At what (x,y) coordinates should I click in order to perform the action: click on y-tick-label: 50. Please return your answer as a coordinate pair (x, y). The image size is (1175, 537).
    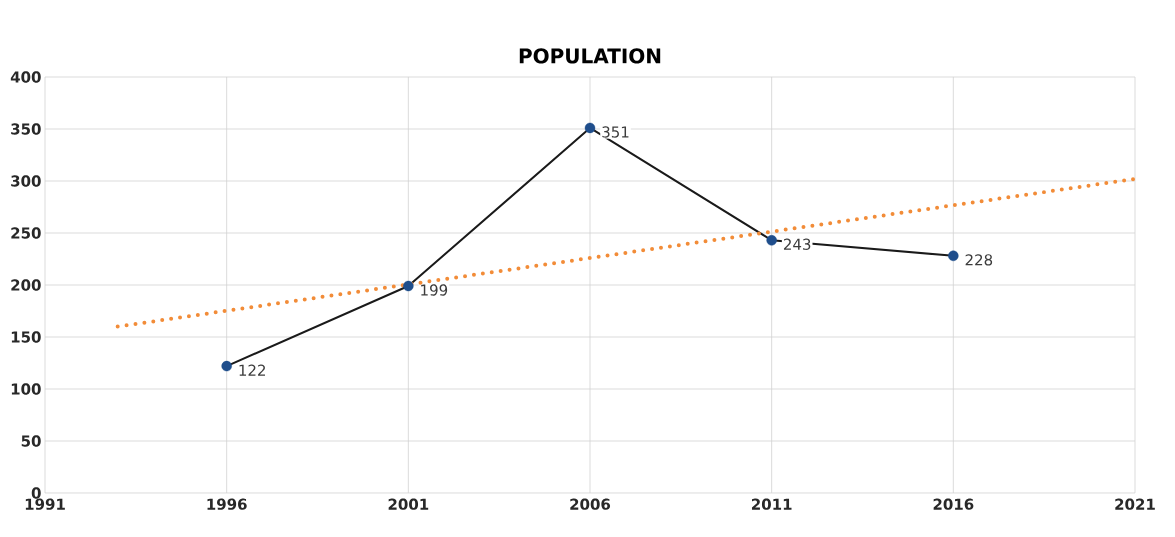
    Looking at the image, I should click on (31, 441).